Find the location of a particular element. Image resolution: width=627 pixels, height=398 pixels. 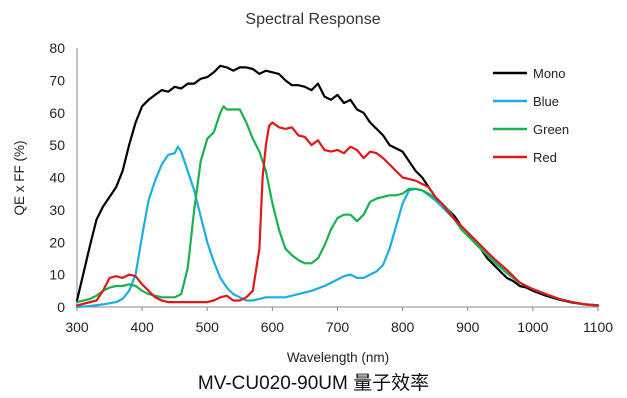

legend: Mono Blue Green Red is located at coordinates (531, 115).